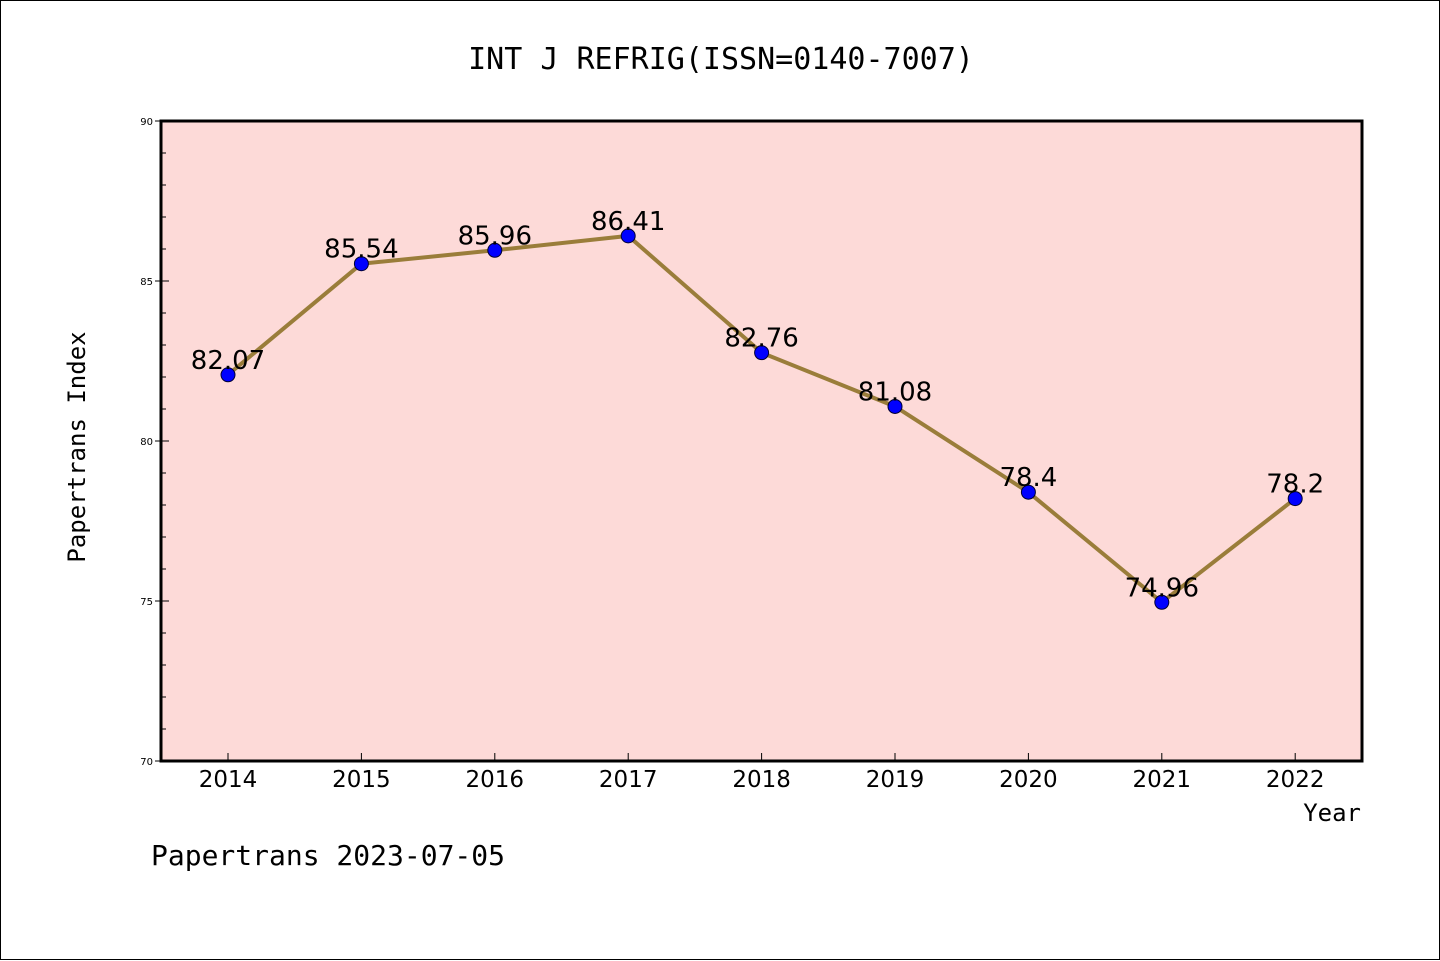  Describe the element at coordinates (495, 780) in the screenshot. I see `x-tick-label: 2016` at that location.